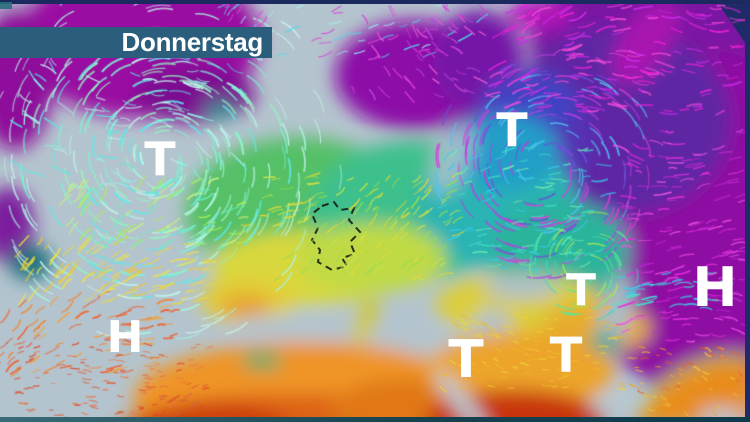  What do you see at coordinates (6, 5) in the screenshot?
I see `map-corner-chip` at bounding box center [6, 5].